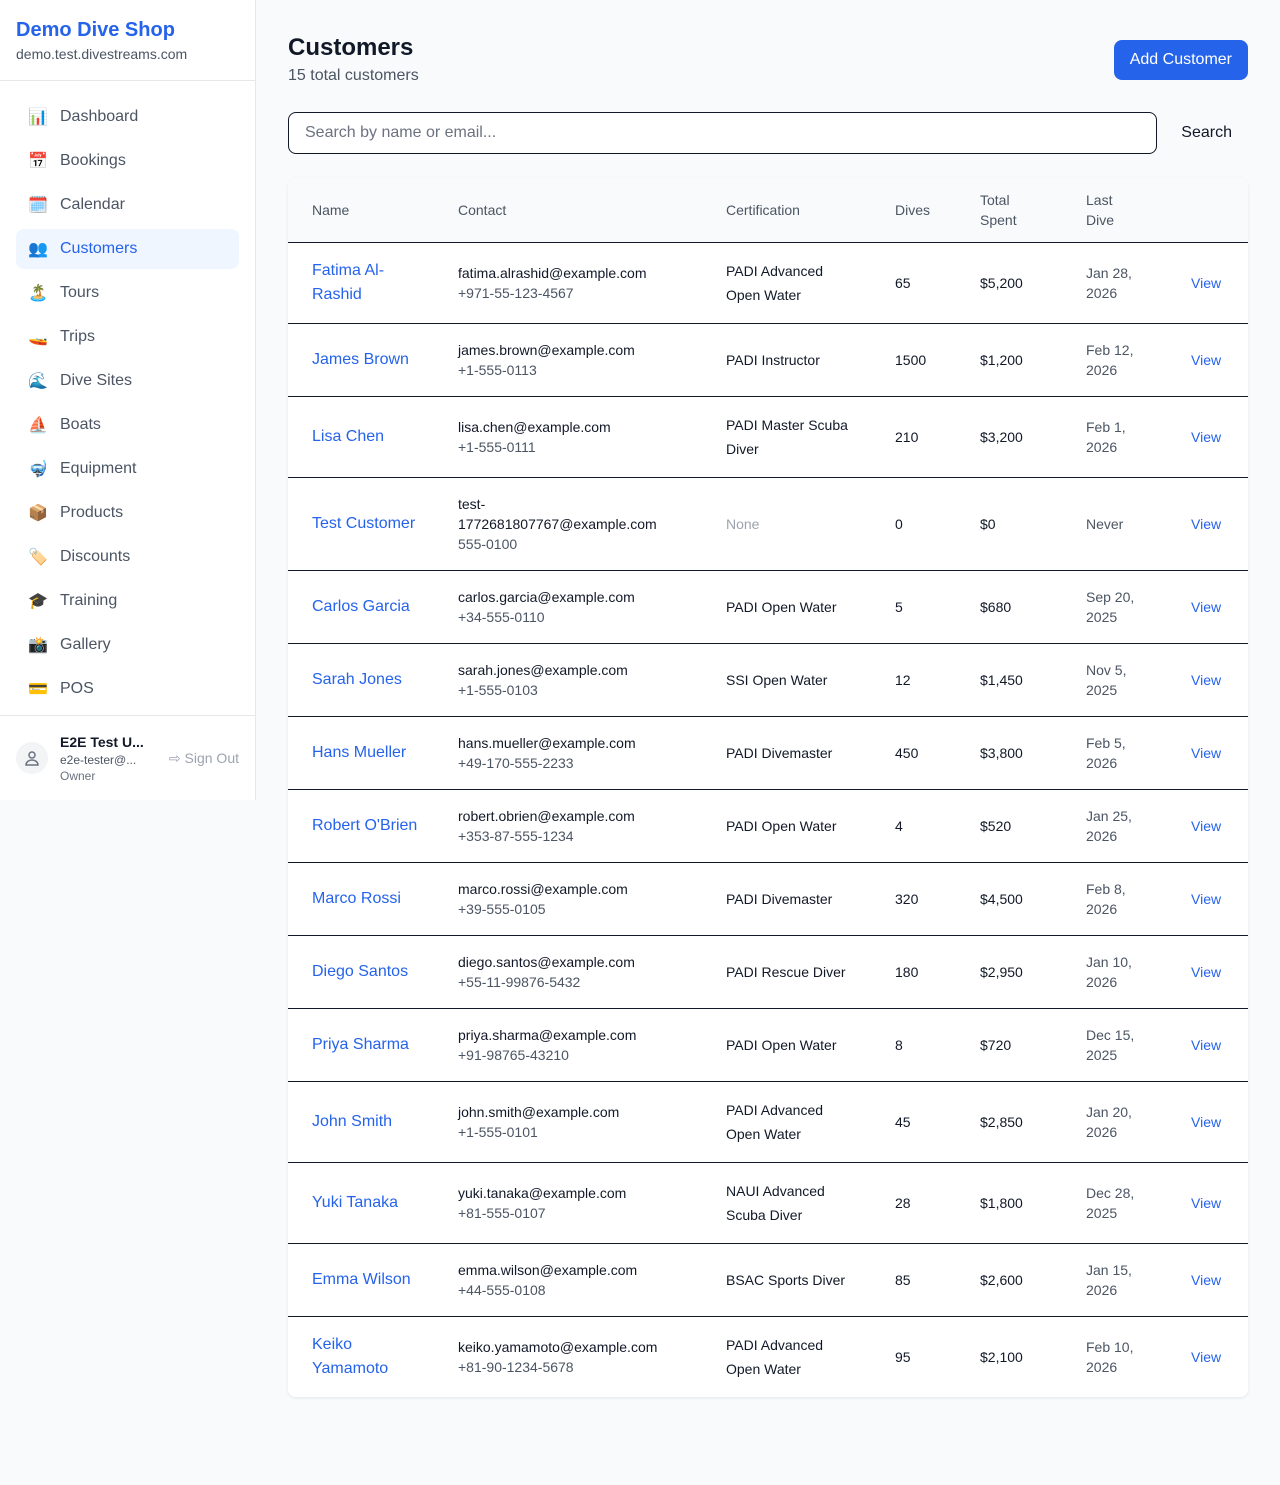  Describe the element at coordinates (127, 249) in the screenshot. I see `sidebar-item-customers: 👥 Customers` at that location.